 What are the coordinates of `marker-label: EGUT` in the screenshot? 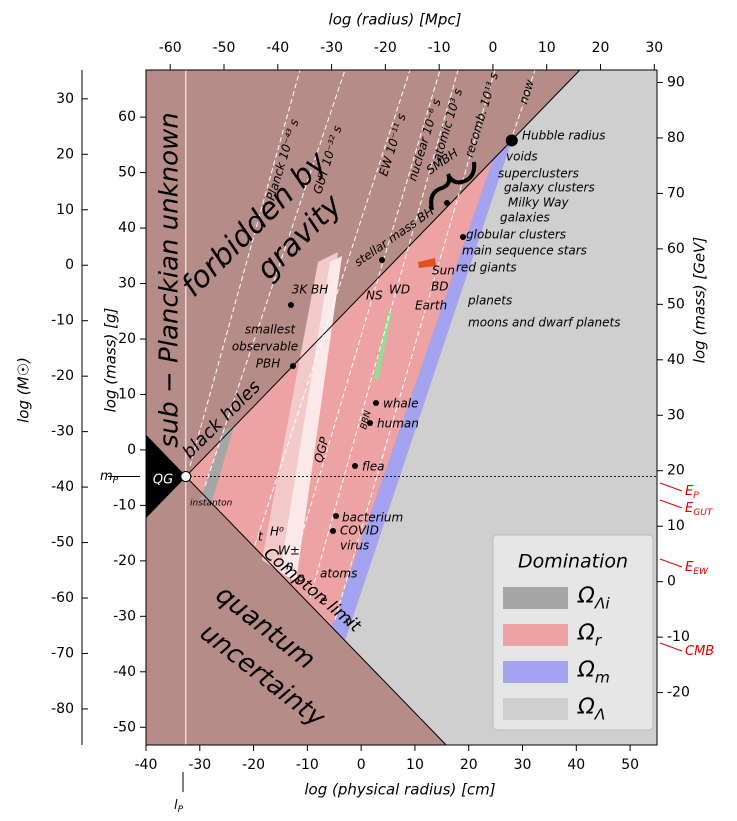 It's located at (699, 509).